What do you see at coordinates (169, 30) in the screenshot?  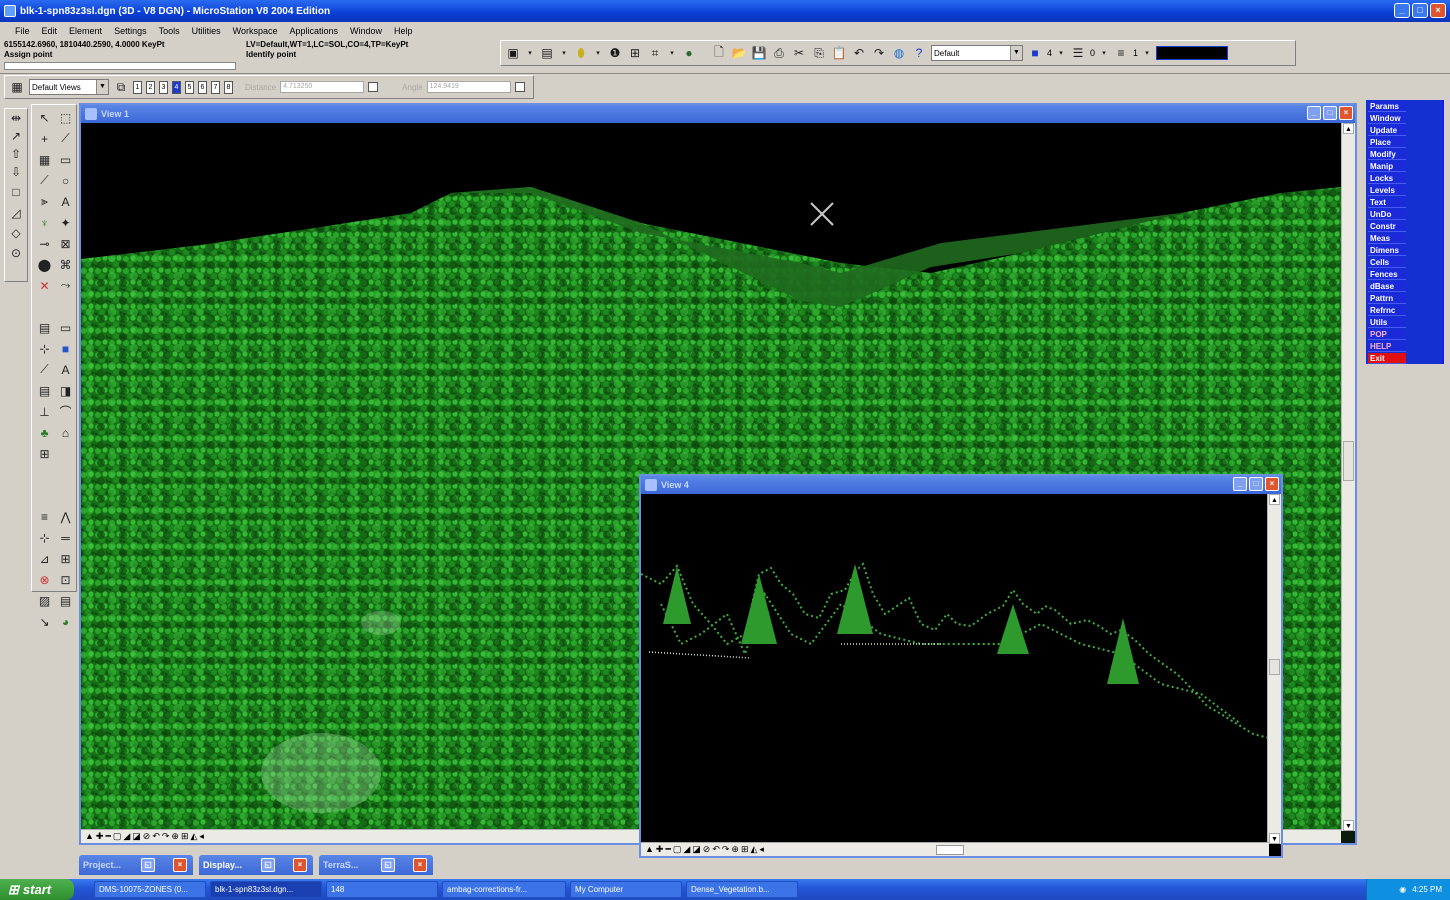 I see `menu-tools: Tools` at bounding box center [169, 30].